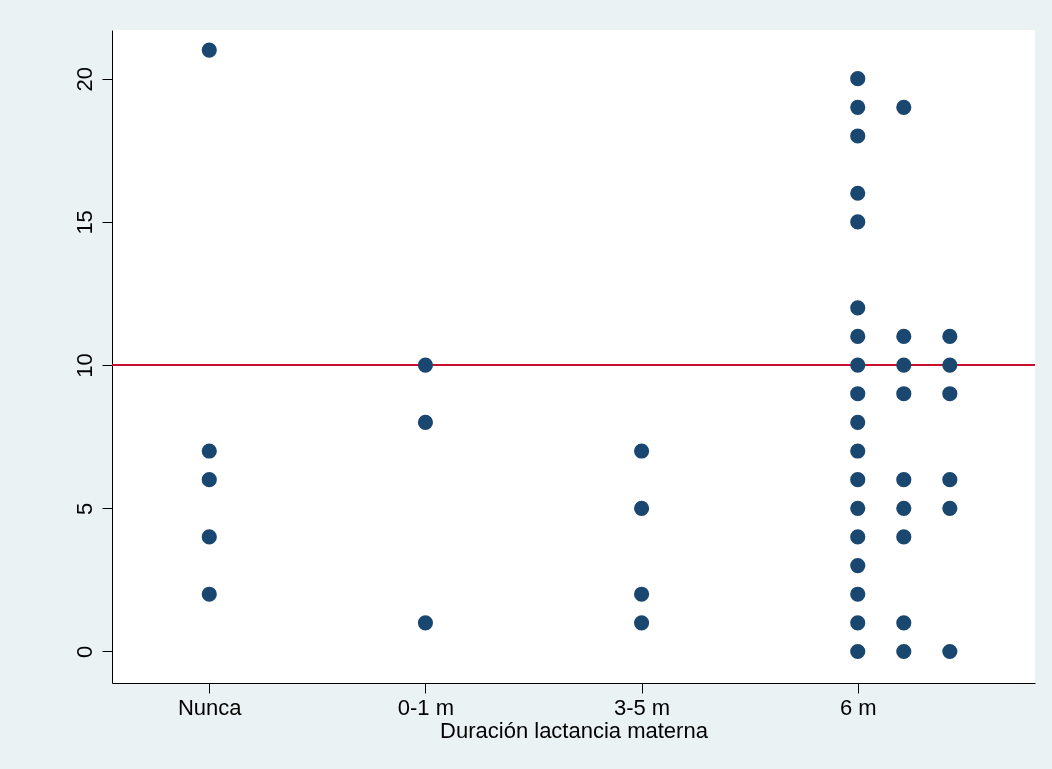 Image resolution: width=1052 pixels, height=769 pixels. I want to click on y-tick-label: 5, so click(84, 508).